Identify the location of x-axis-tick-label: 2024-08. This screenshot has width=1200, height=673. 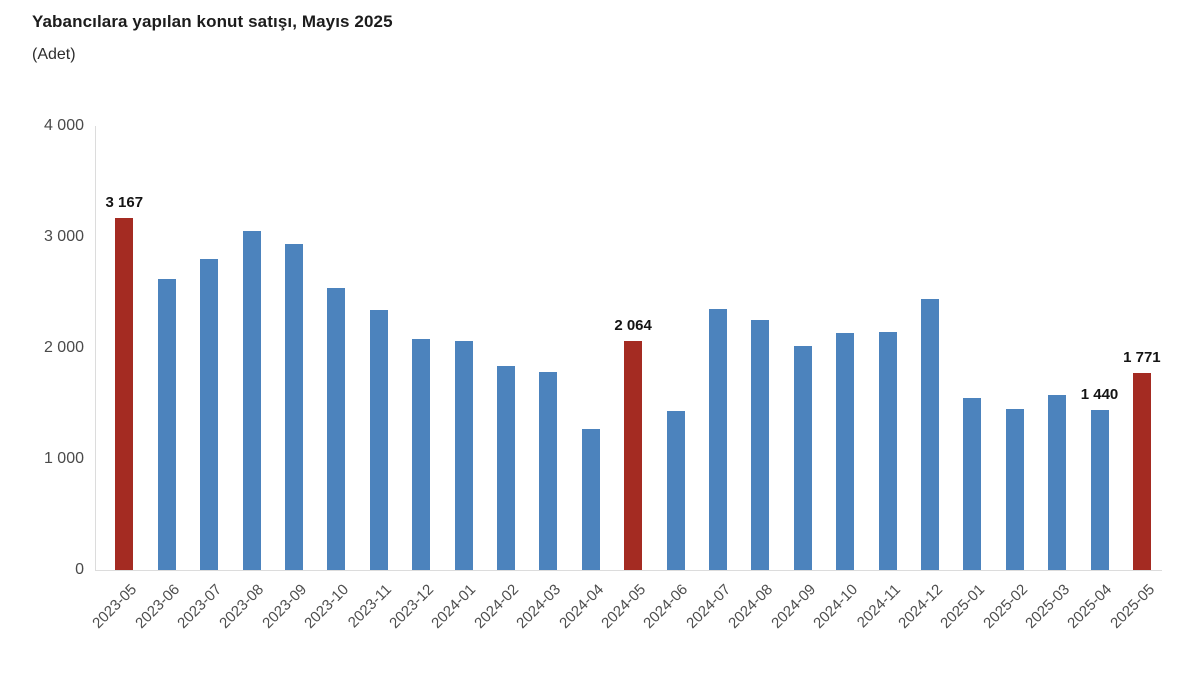
(751, 606).